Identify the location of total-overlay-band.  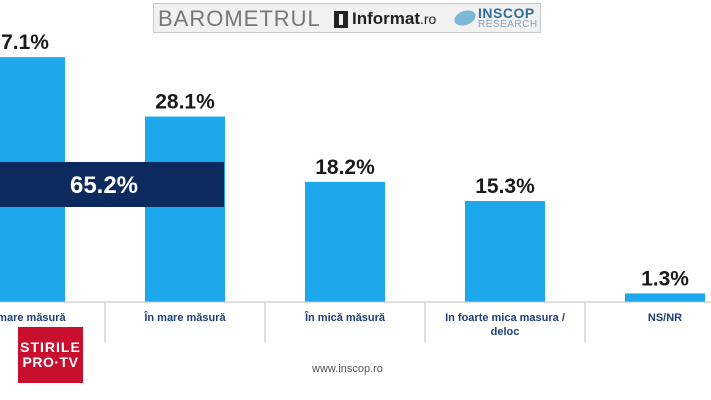
(112, 184).